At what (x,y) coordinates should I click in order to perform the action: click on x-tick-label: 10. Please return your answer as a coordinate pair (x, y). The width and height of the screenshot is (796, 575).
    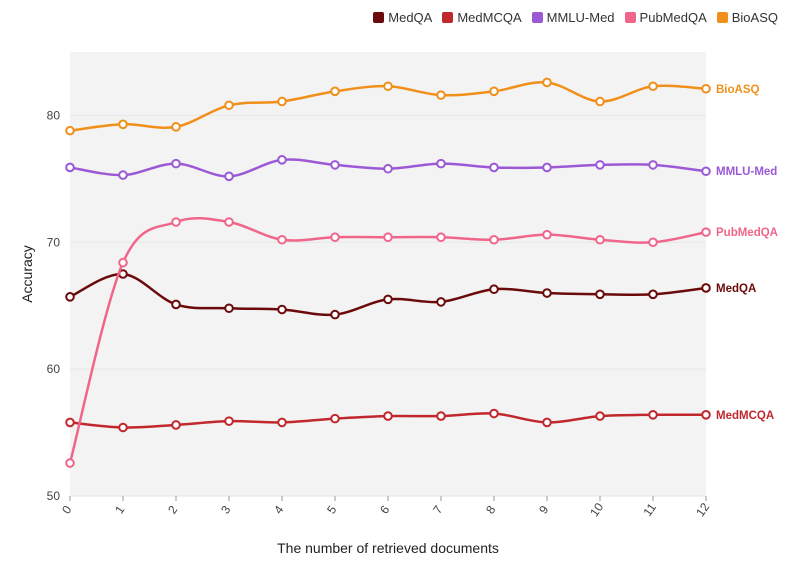
    Looking at the image, I should click on (596, 509).